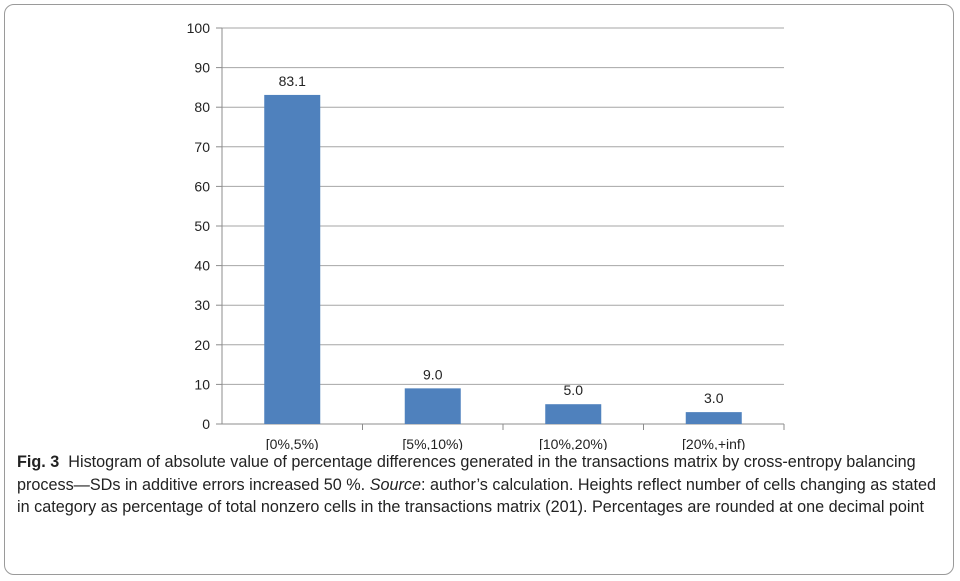  Describe the element at coordinates (202, 266) in the screenshot. I see `y-tick-label: 40` at that location.